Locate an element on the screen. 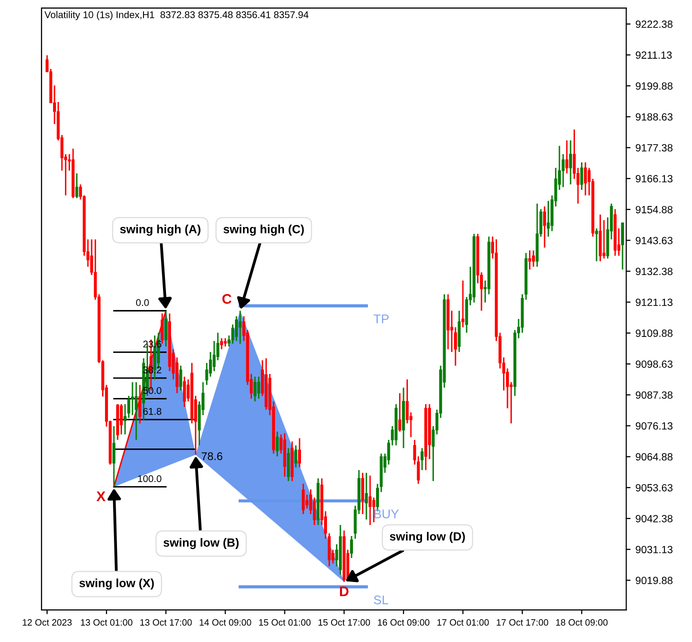  y-tick-label: 9188.63 is located at coordinates (654, 117).